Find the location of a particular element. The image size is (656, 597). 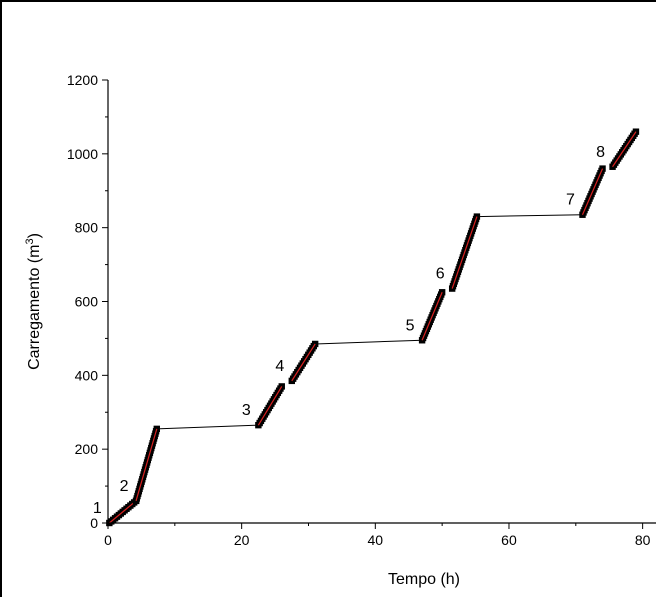

segment-label: 2 is located at coordinates (124, 486).